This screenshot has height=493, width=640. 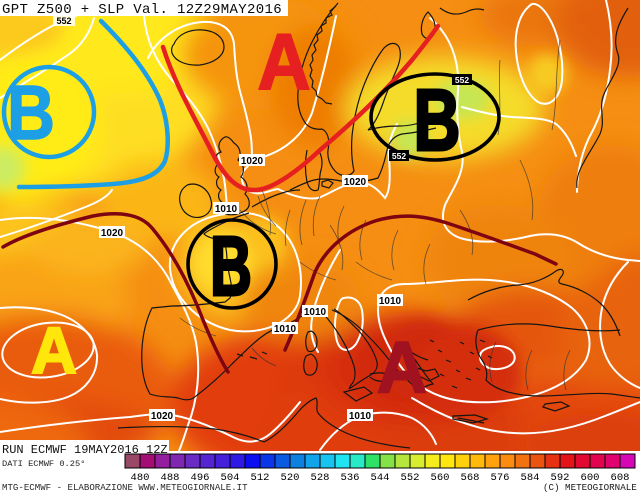 What do you see at coordinates (620, 478) in the screenshot?
I see `svg-text: 608` at bounding box center [620, 478].